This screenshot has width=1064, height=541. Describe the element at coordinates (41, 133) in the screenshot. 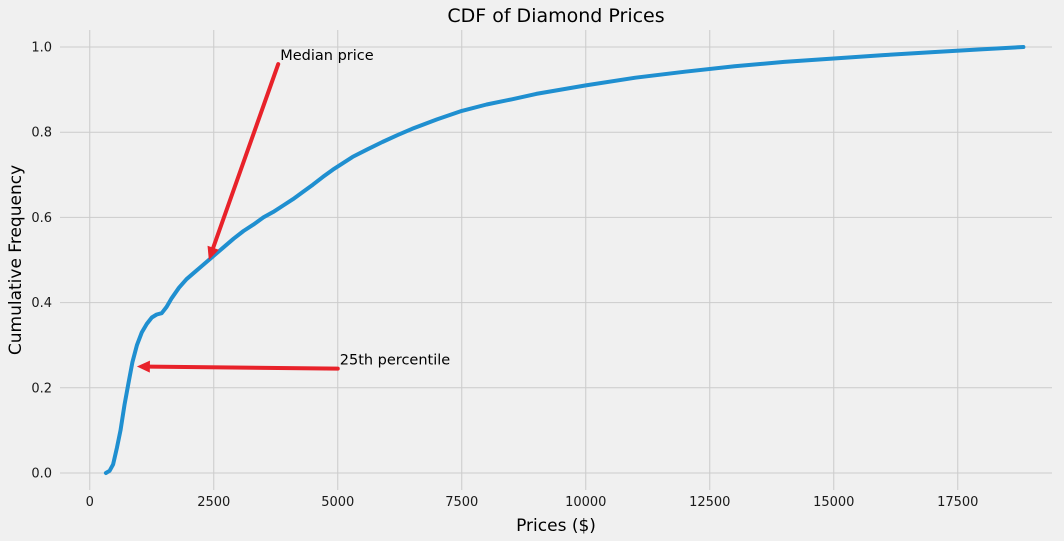

I see `y-tick-label: 0.8` at that location.